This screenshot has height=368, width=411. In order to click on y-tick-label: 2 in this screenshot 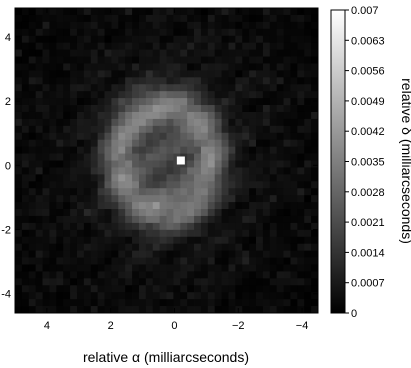, I will do `click(8, 102)`.